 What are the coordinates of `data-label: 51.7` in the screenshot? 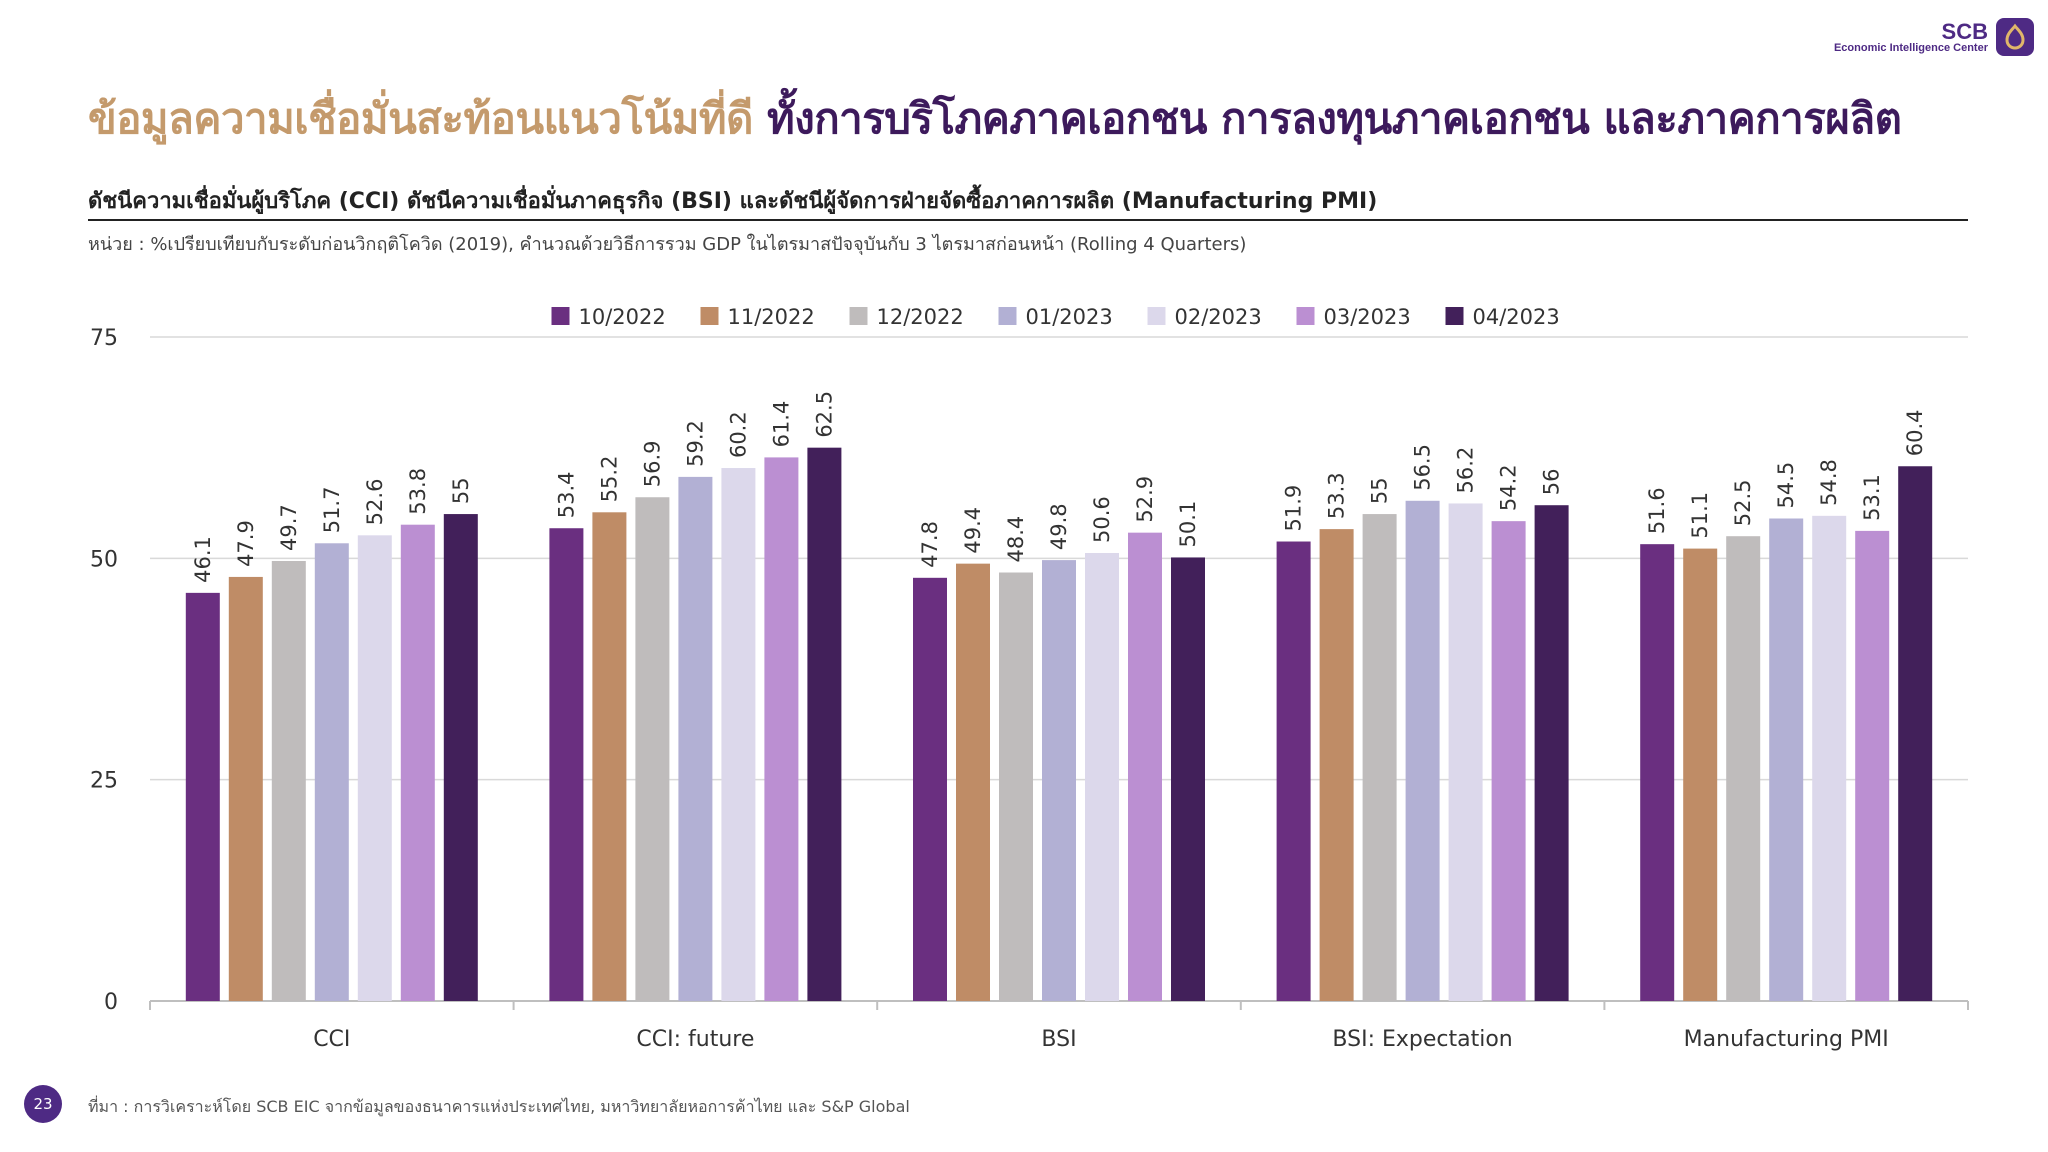 It's located at (332, 510).